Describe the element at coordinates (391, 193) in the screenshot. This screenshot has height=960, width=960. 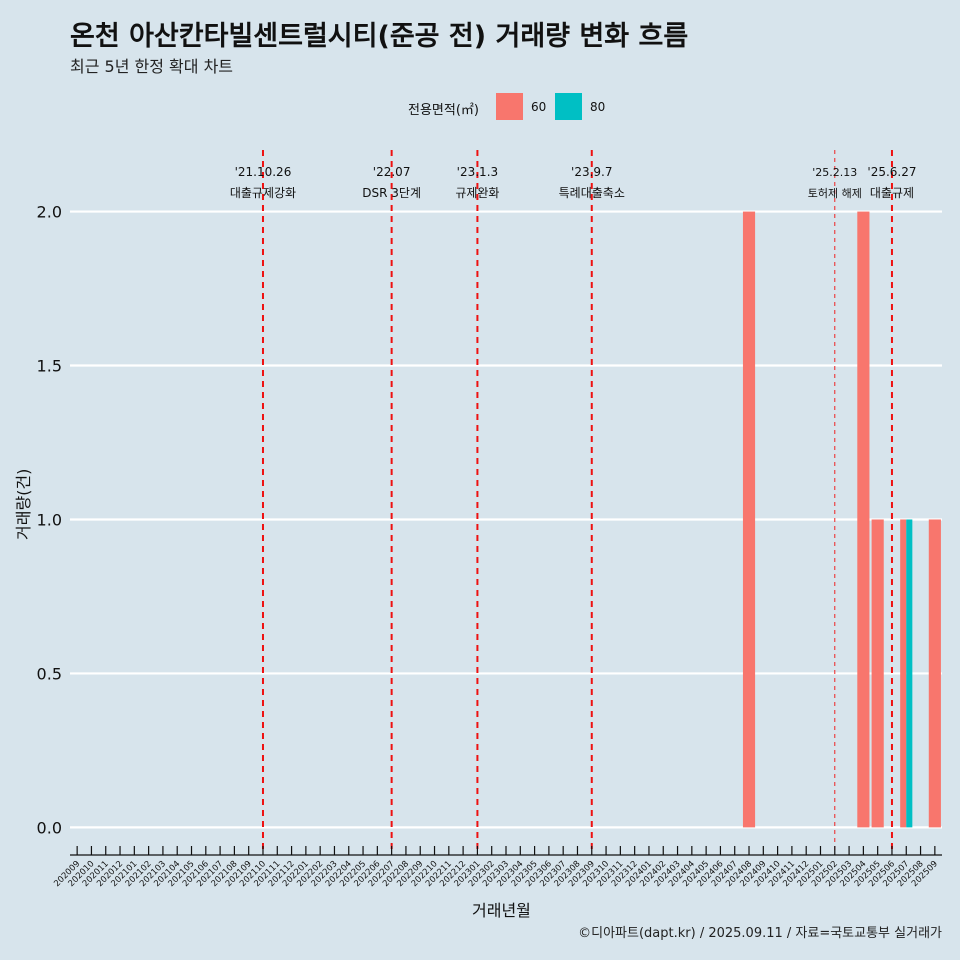
I see `event-label: DSR 3단계` at that location.